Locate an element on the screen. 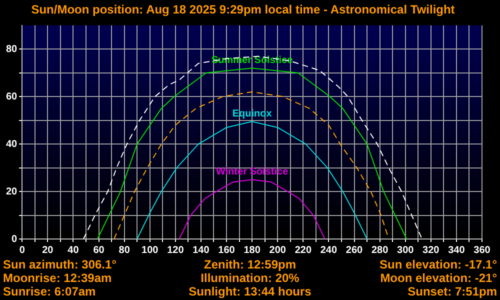 The width and height of the screenshot is (500, 300). x-tick-label: 100 is located at coordinates (150, 250).